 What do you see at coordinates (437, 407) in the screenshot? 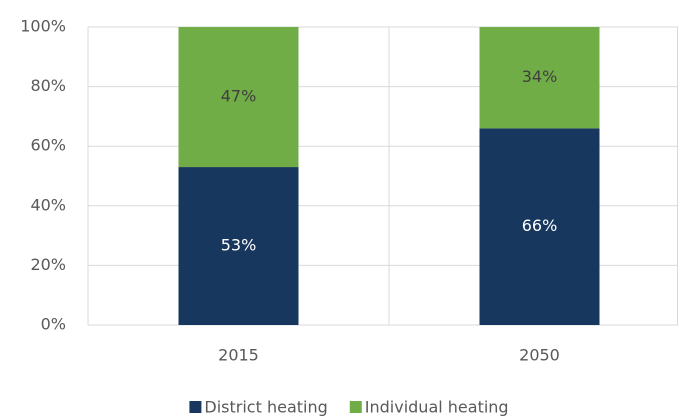
I see `legend-label: Individual heating` at bounding box center [437, 407].